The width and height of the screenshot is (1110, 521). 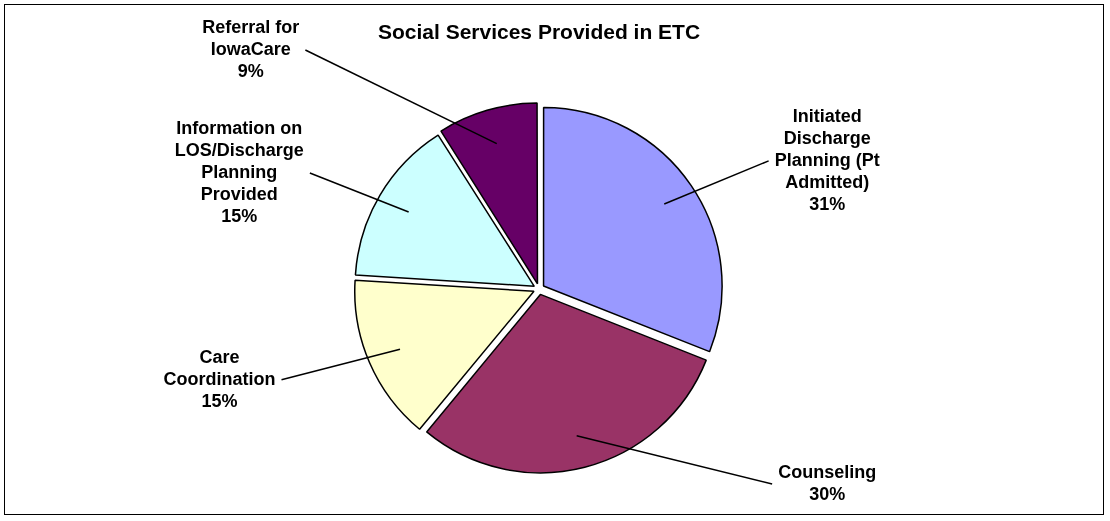 What do you see at coordinates (239, 160) in the screenshot?
I see `slice-label: Information on LOS/Discharge Planning Provided` at bounding box center [239, 160].